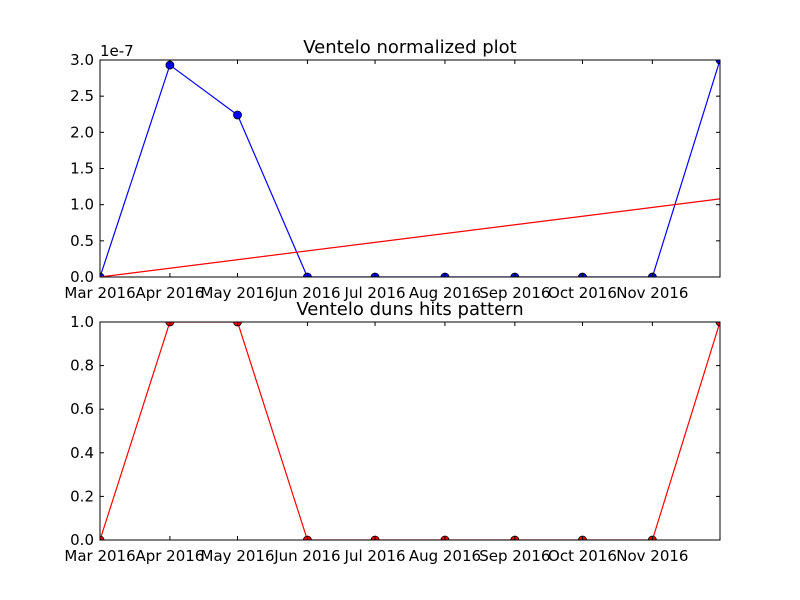 The height and width of the screenshot is (600, 800). I want to click on duns-hits-y-tick-label: 0.4, so click(82, 453).